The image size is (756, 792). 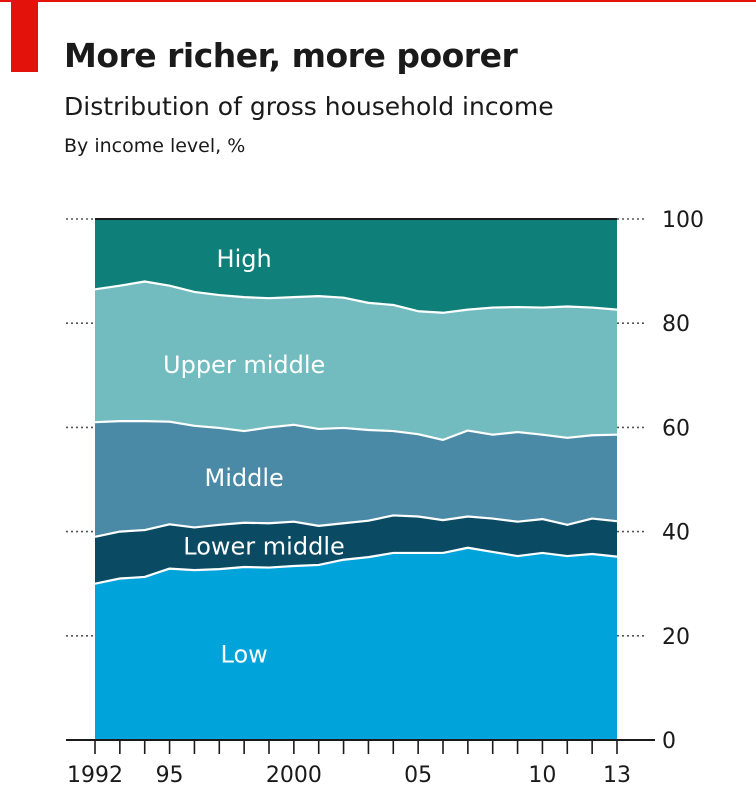 What do you see at coordinates (291, 55) in the screenshot?
I see `chart-title: More richer, more poorer` at bounding box center [291, 55].